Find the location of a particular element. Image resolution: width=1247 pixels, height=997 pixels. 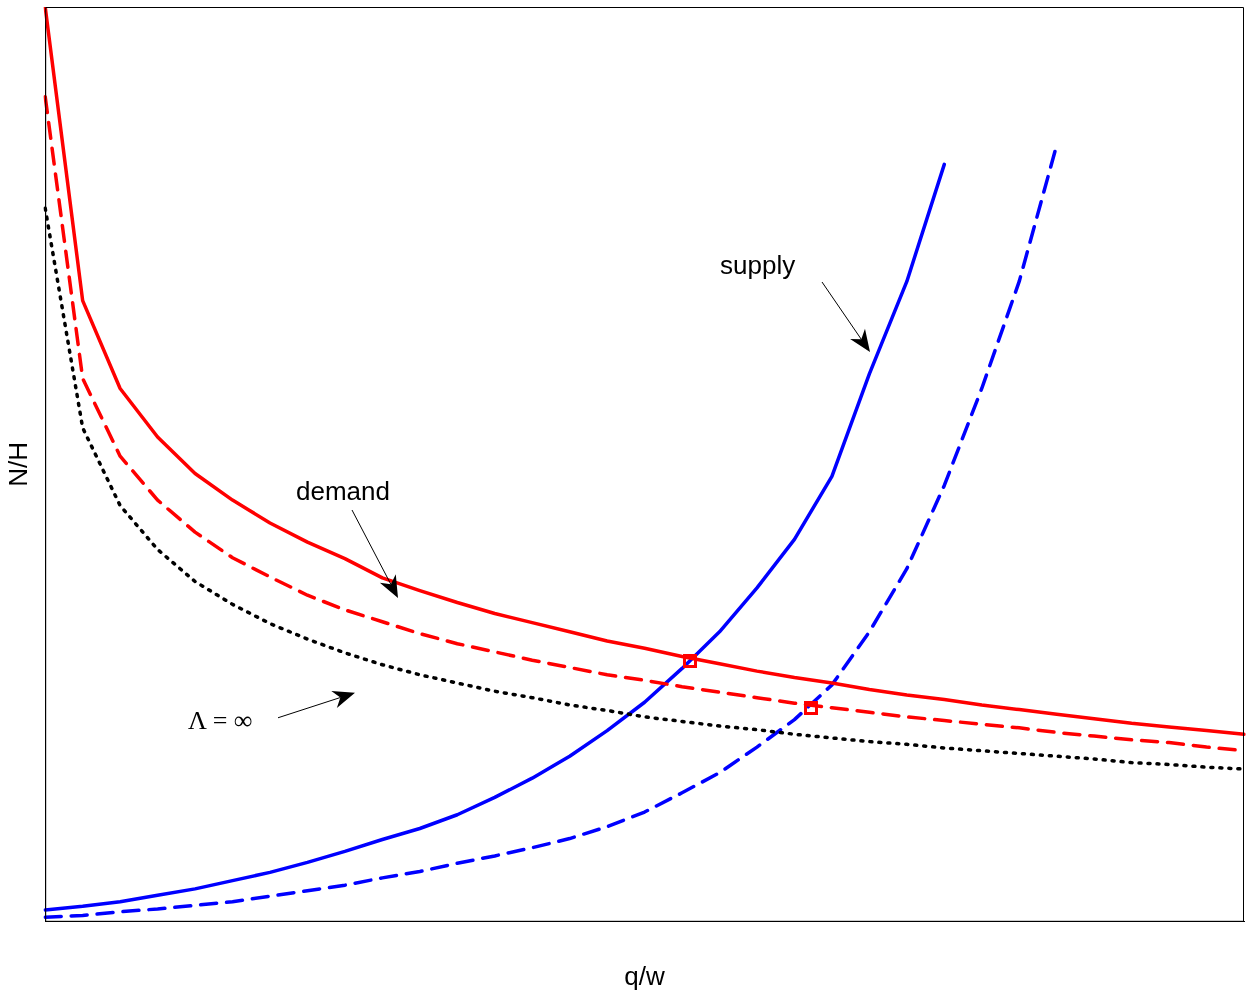

annotation: Λ = ∞ is located at coordinates (220, 721).